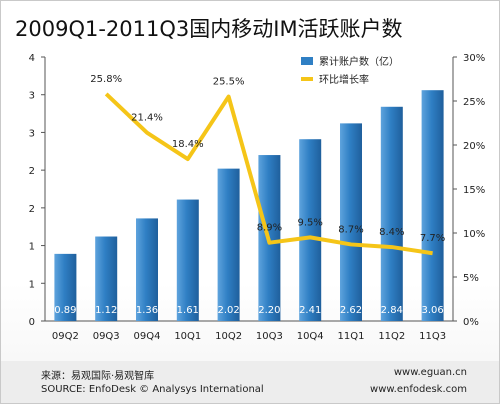  I want to click on growth-rate-label: 7.7%, so click(432, 238).